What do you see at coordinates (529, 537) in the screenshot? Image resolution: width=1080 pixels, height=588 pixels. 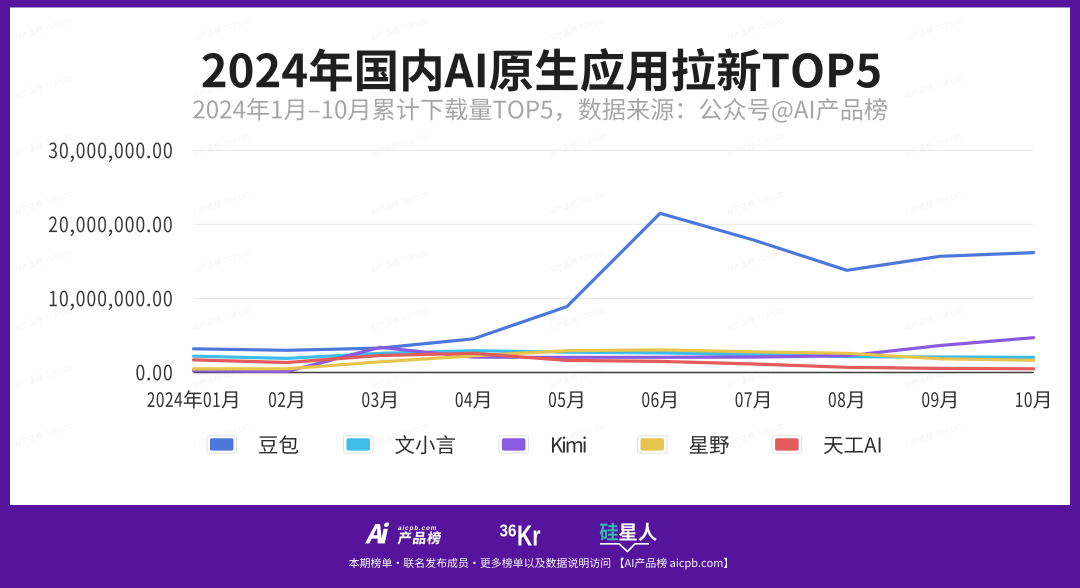 I see `svg-text: Kr` at bounding box center [529, 537].